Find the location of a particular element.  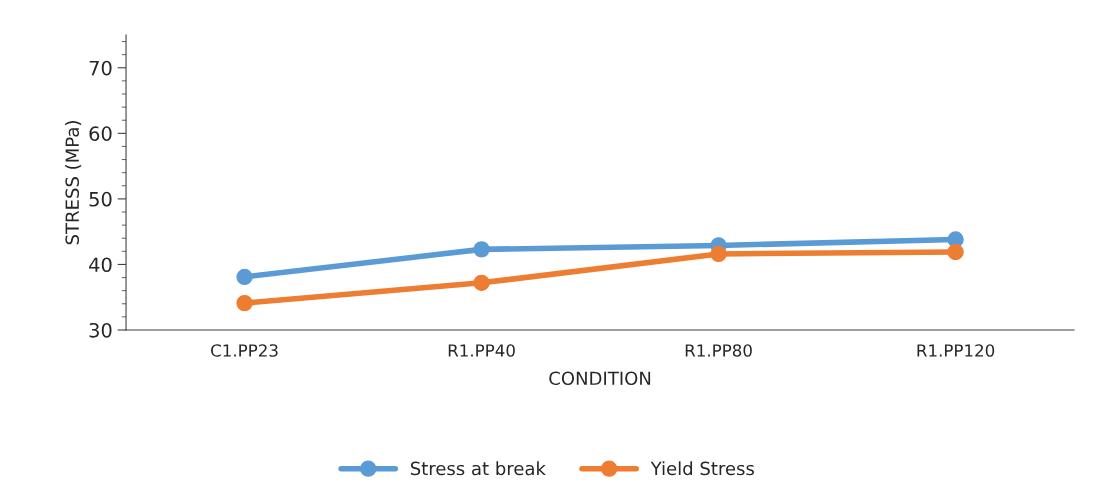

x-tick-label: C1.PP23 is located at coordinates (244, 350).